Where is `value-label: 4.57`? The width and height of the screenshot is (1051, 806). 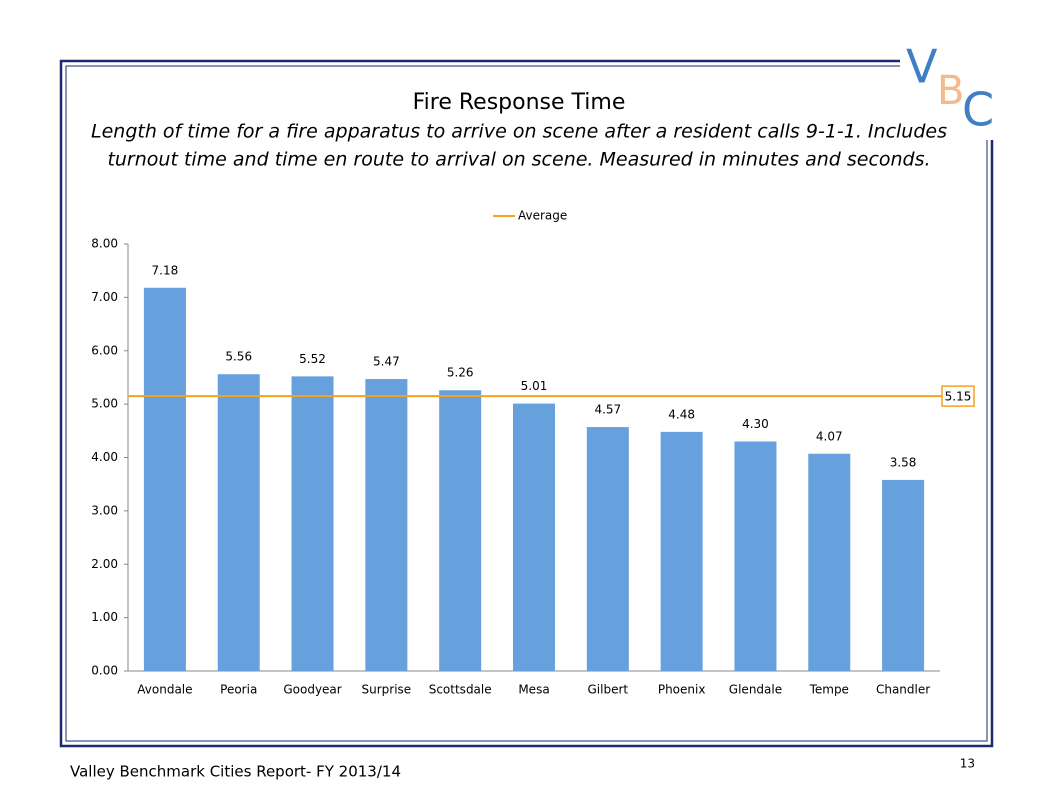 value-label: 4.57 is located at coordinates (607, 410).